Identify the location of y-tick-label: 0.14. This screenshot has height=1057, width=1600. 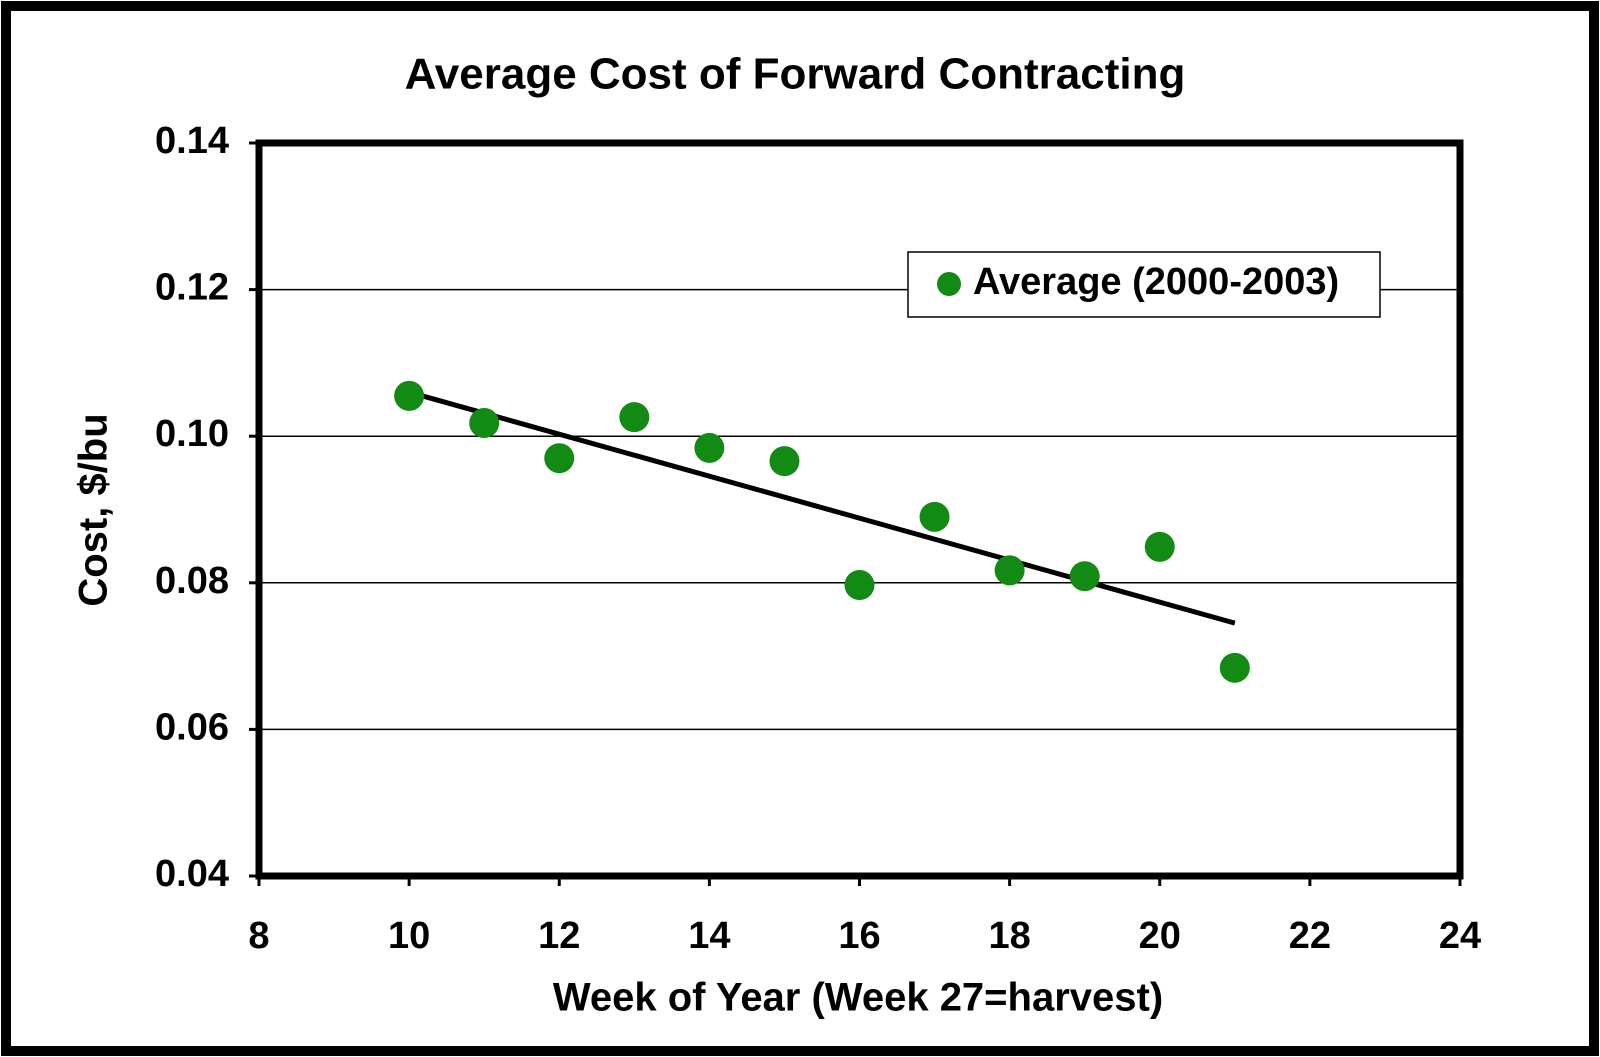
(192, 141).